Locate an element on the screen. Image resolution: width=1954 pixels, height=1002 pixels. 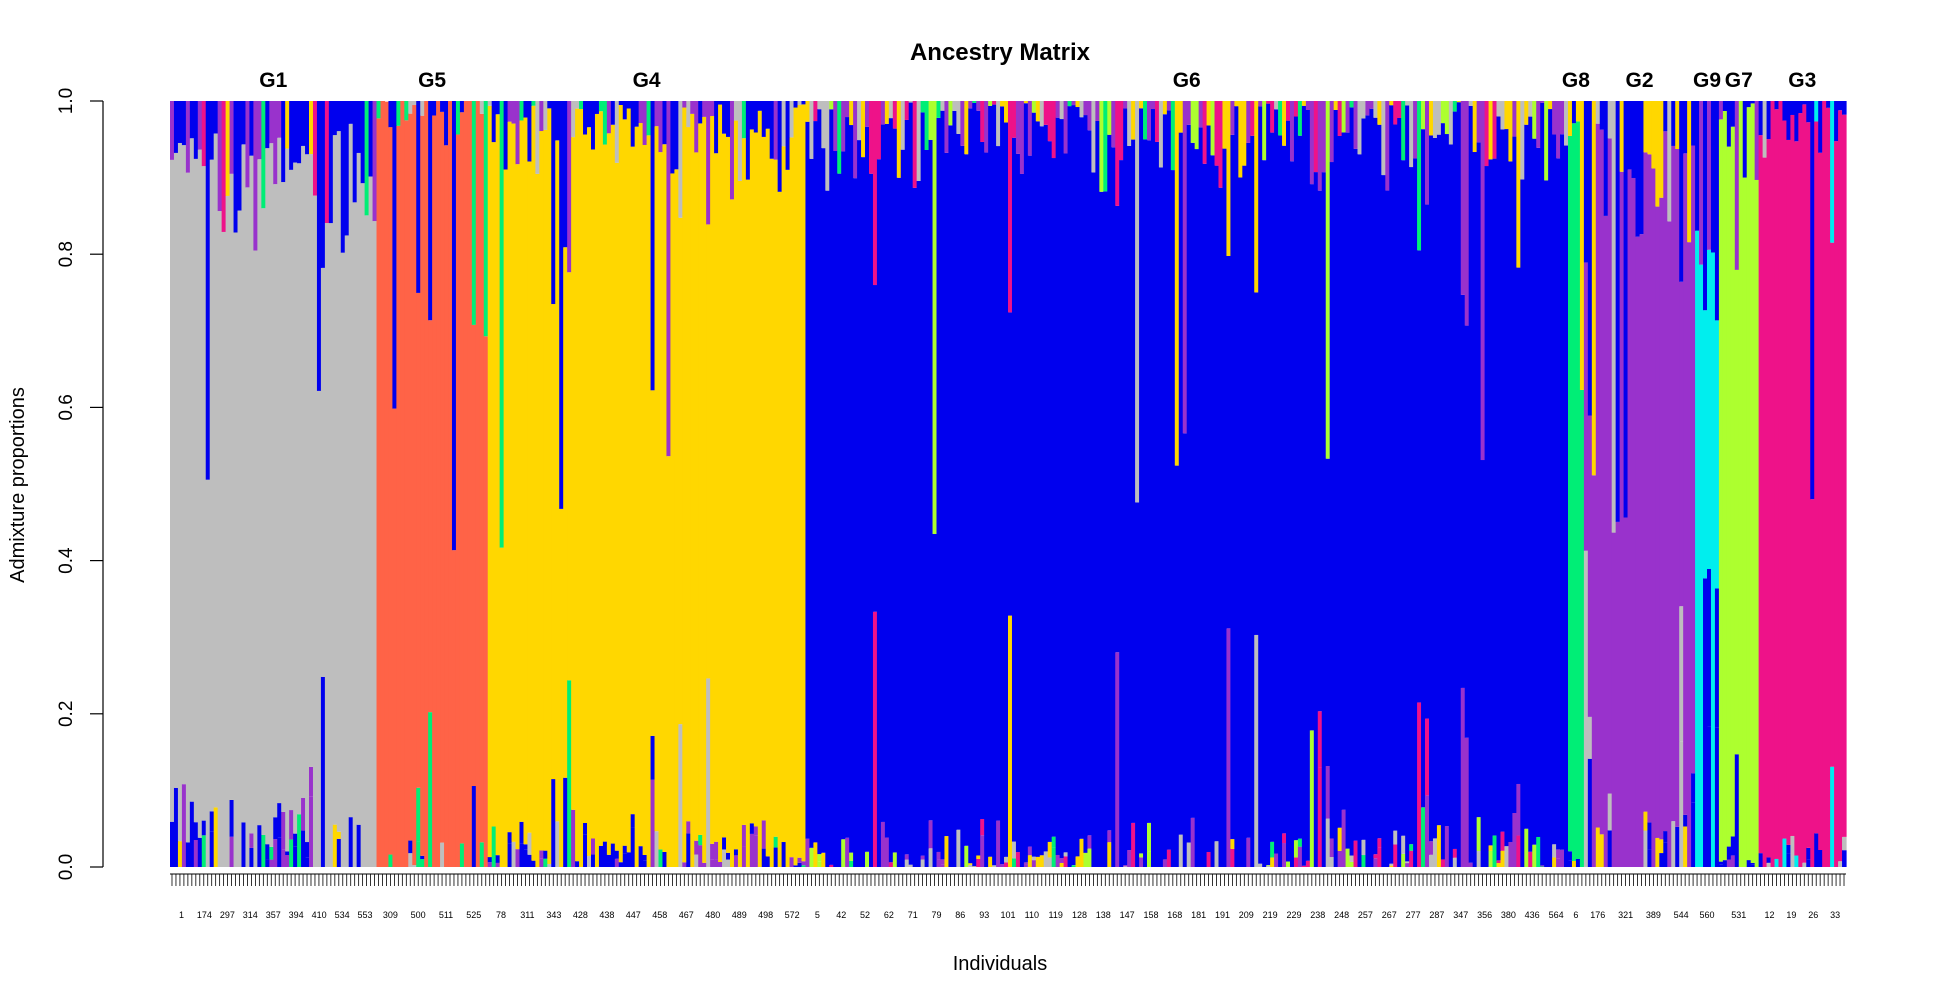
x-tick-label: 489 is located at coordinates (739, 915).